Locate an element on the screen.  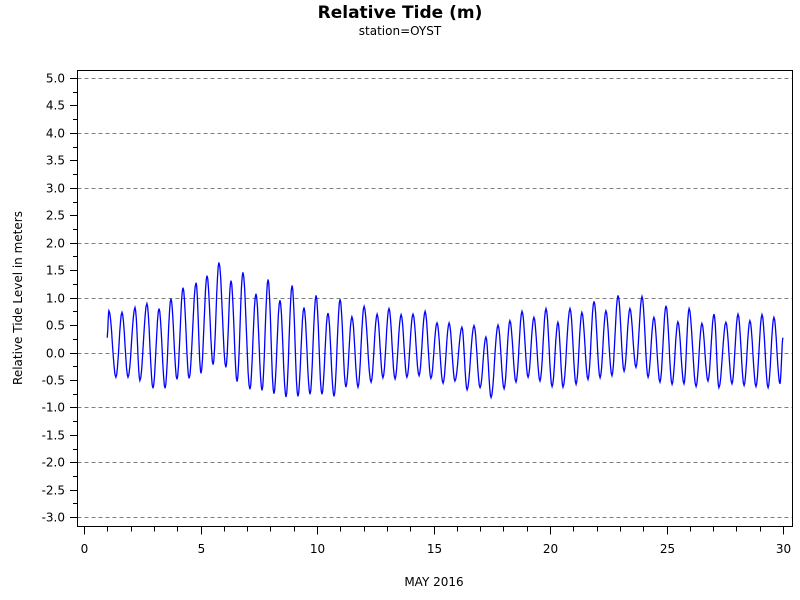
y-tick-label: 5.0 is located at coordinates (55, 79).